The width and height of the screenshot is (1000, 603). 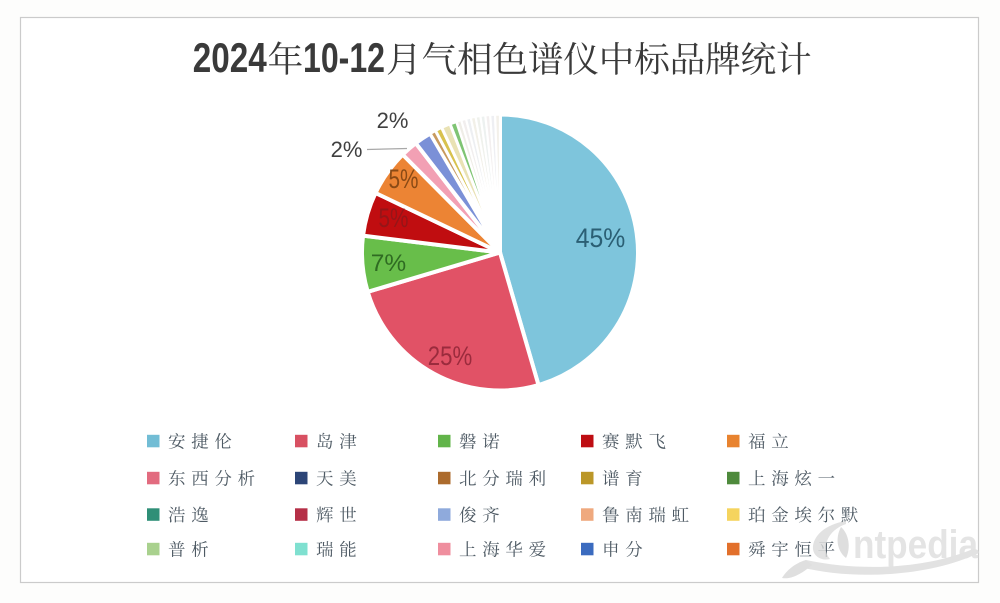 I want to click on svg-text: 7%, so click(x=388, y=263).